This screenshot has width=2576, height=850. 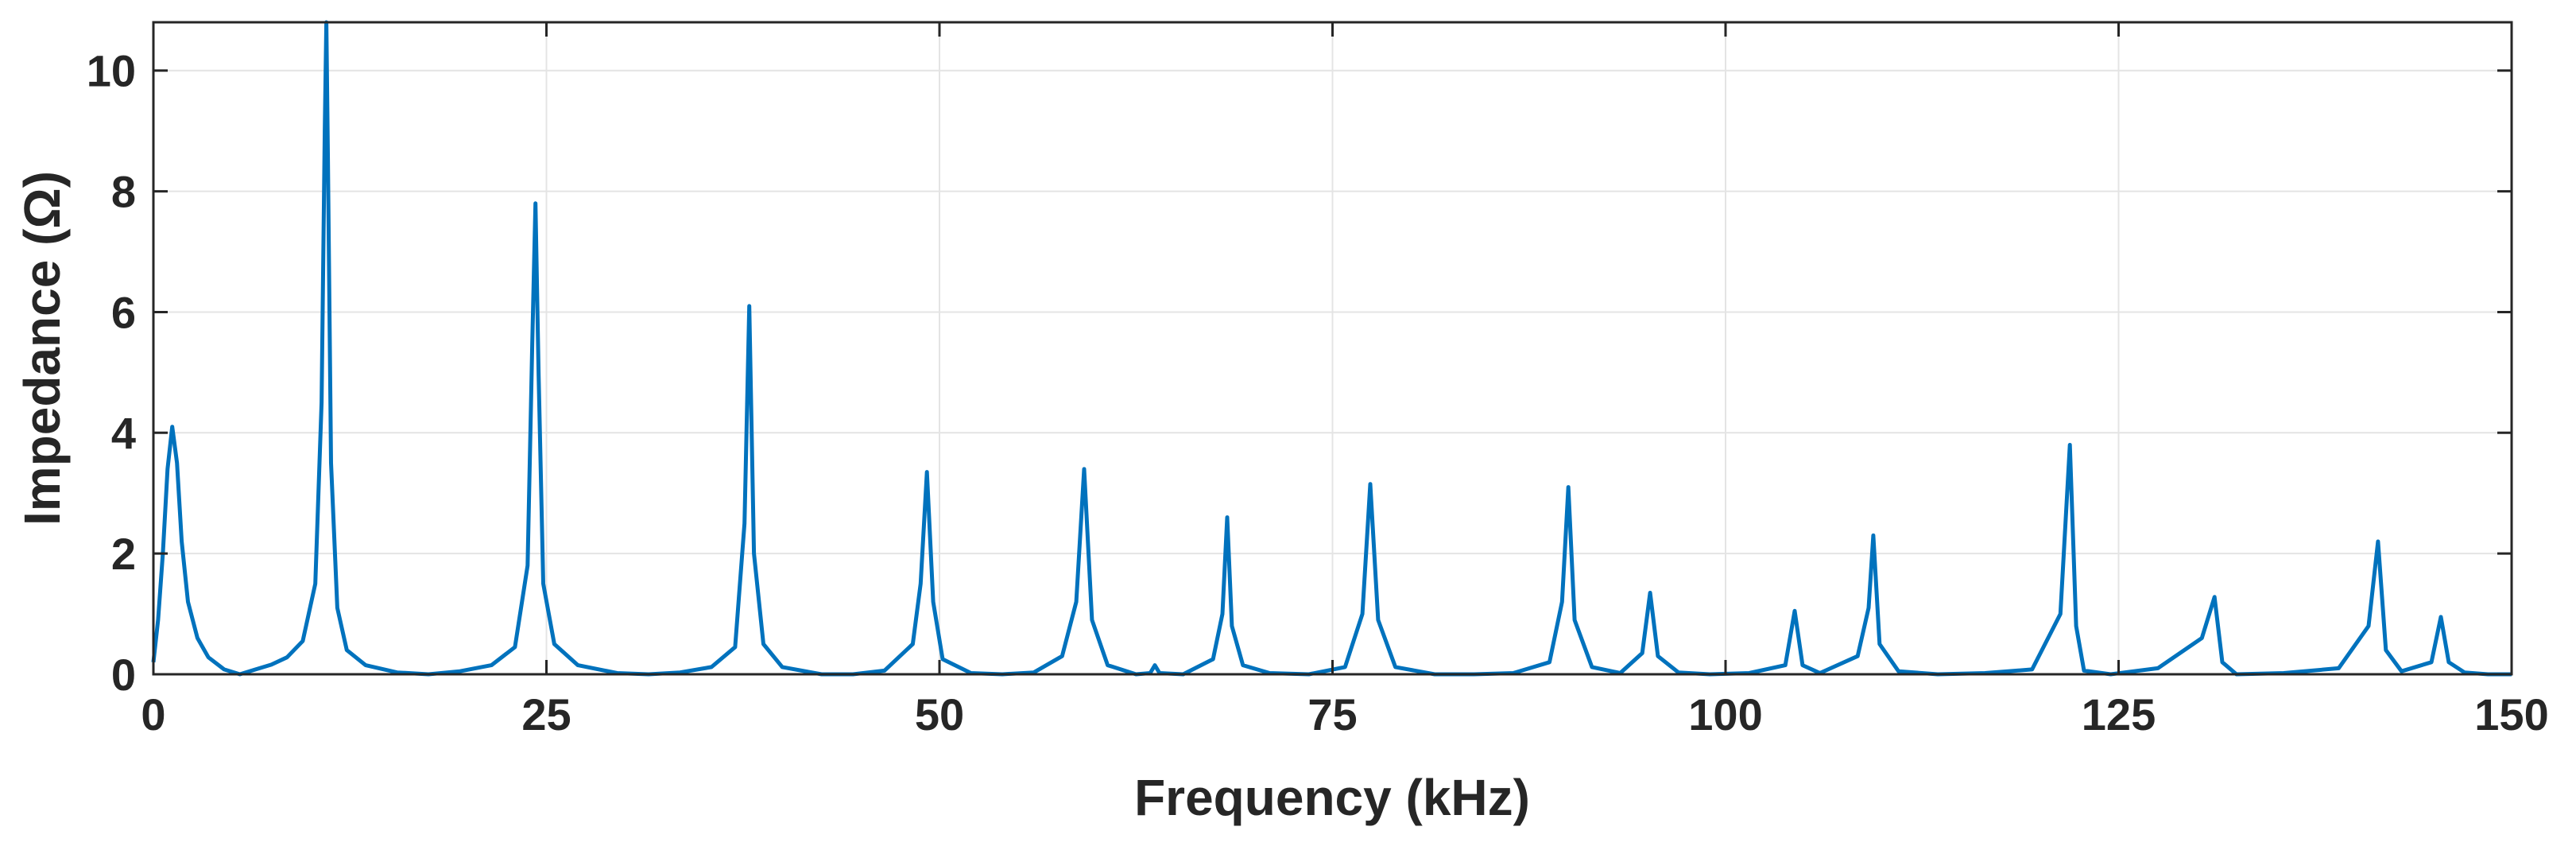 What do you see at coordinates (1332, 797) in the screenshot?
I see `x-axis-label: Frequency (kHz)` at bounding box center [1332, 797].